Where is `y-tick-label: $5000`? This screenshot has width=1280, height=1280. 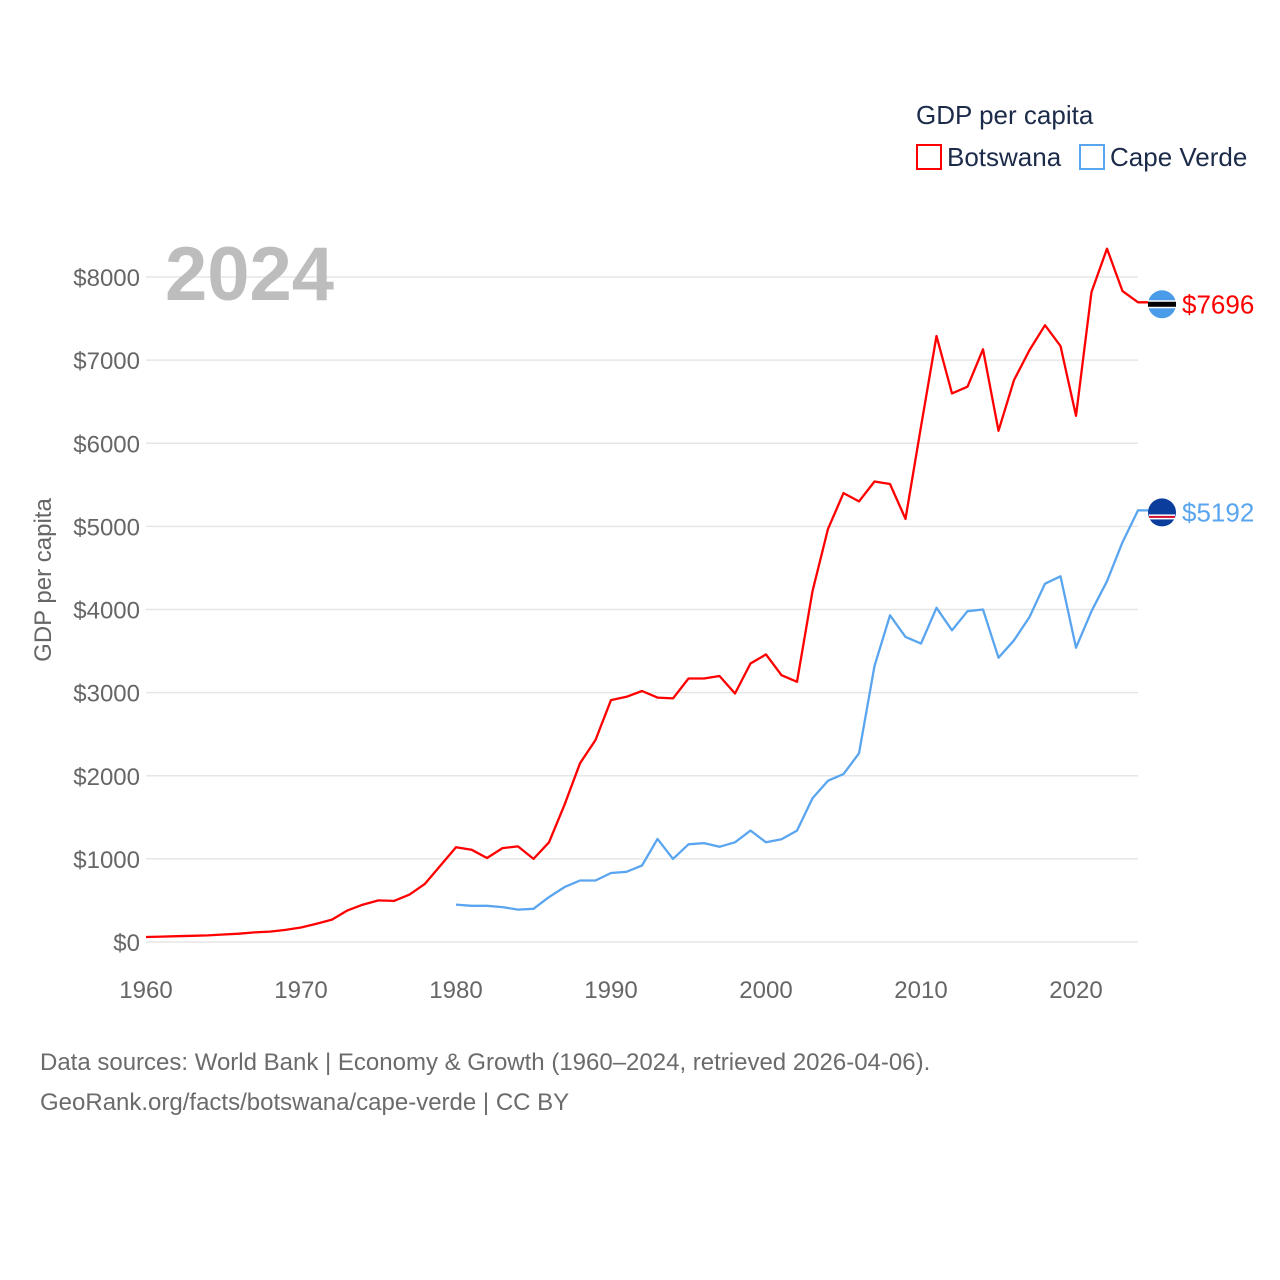
y-tick-label: $5000 is located at coordinates (106, 527).